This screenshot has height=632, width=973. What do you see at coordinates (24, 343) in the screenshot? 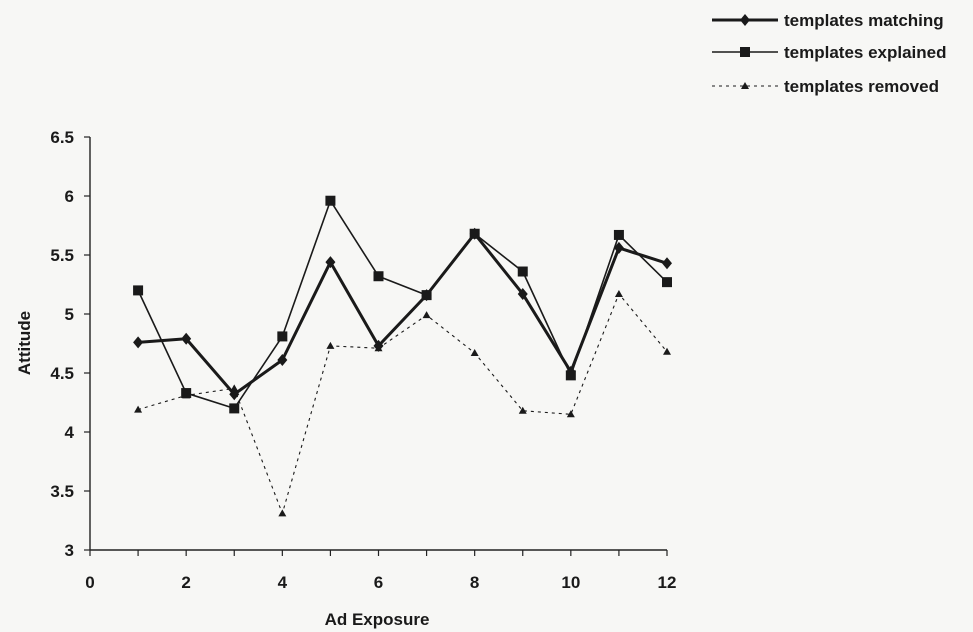
I see `y-axis-title: Attitude` at bounding box center [24, 343].